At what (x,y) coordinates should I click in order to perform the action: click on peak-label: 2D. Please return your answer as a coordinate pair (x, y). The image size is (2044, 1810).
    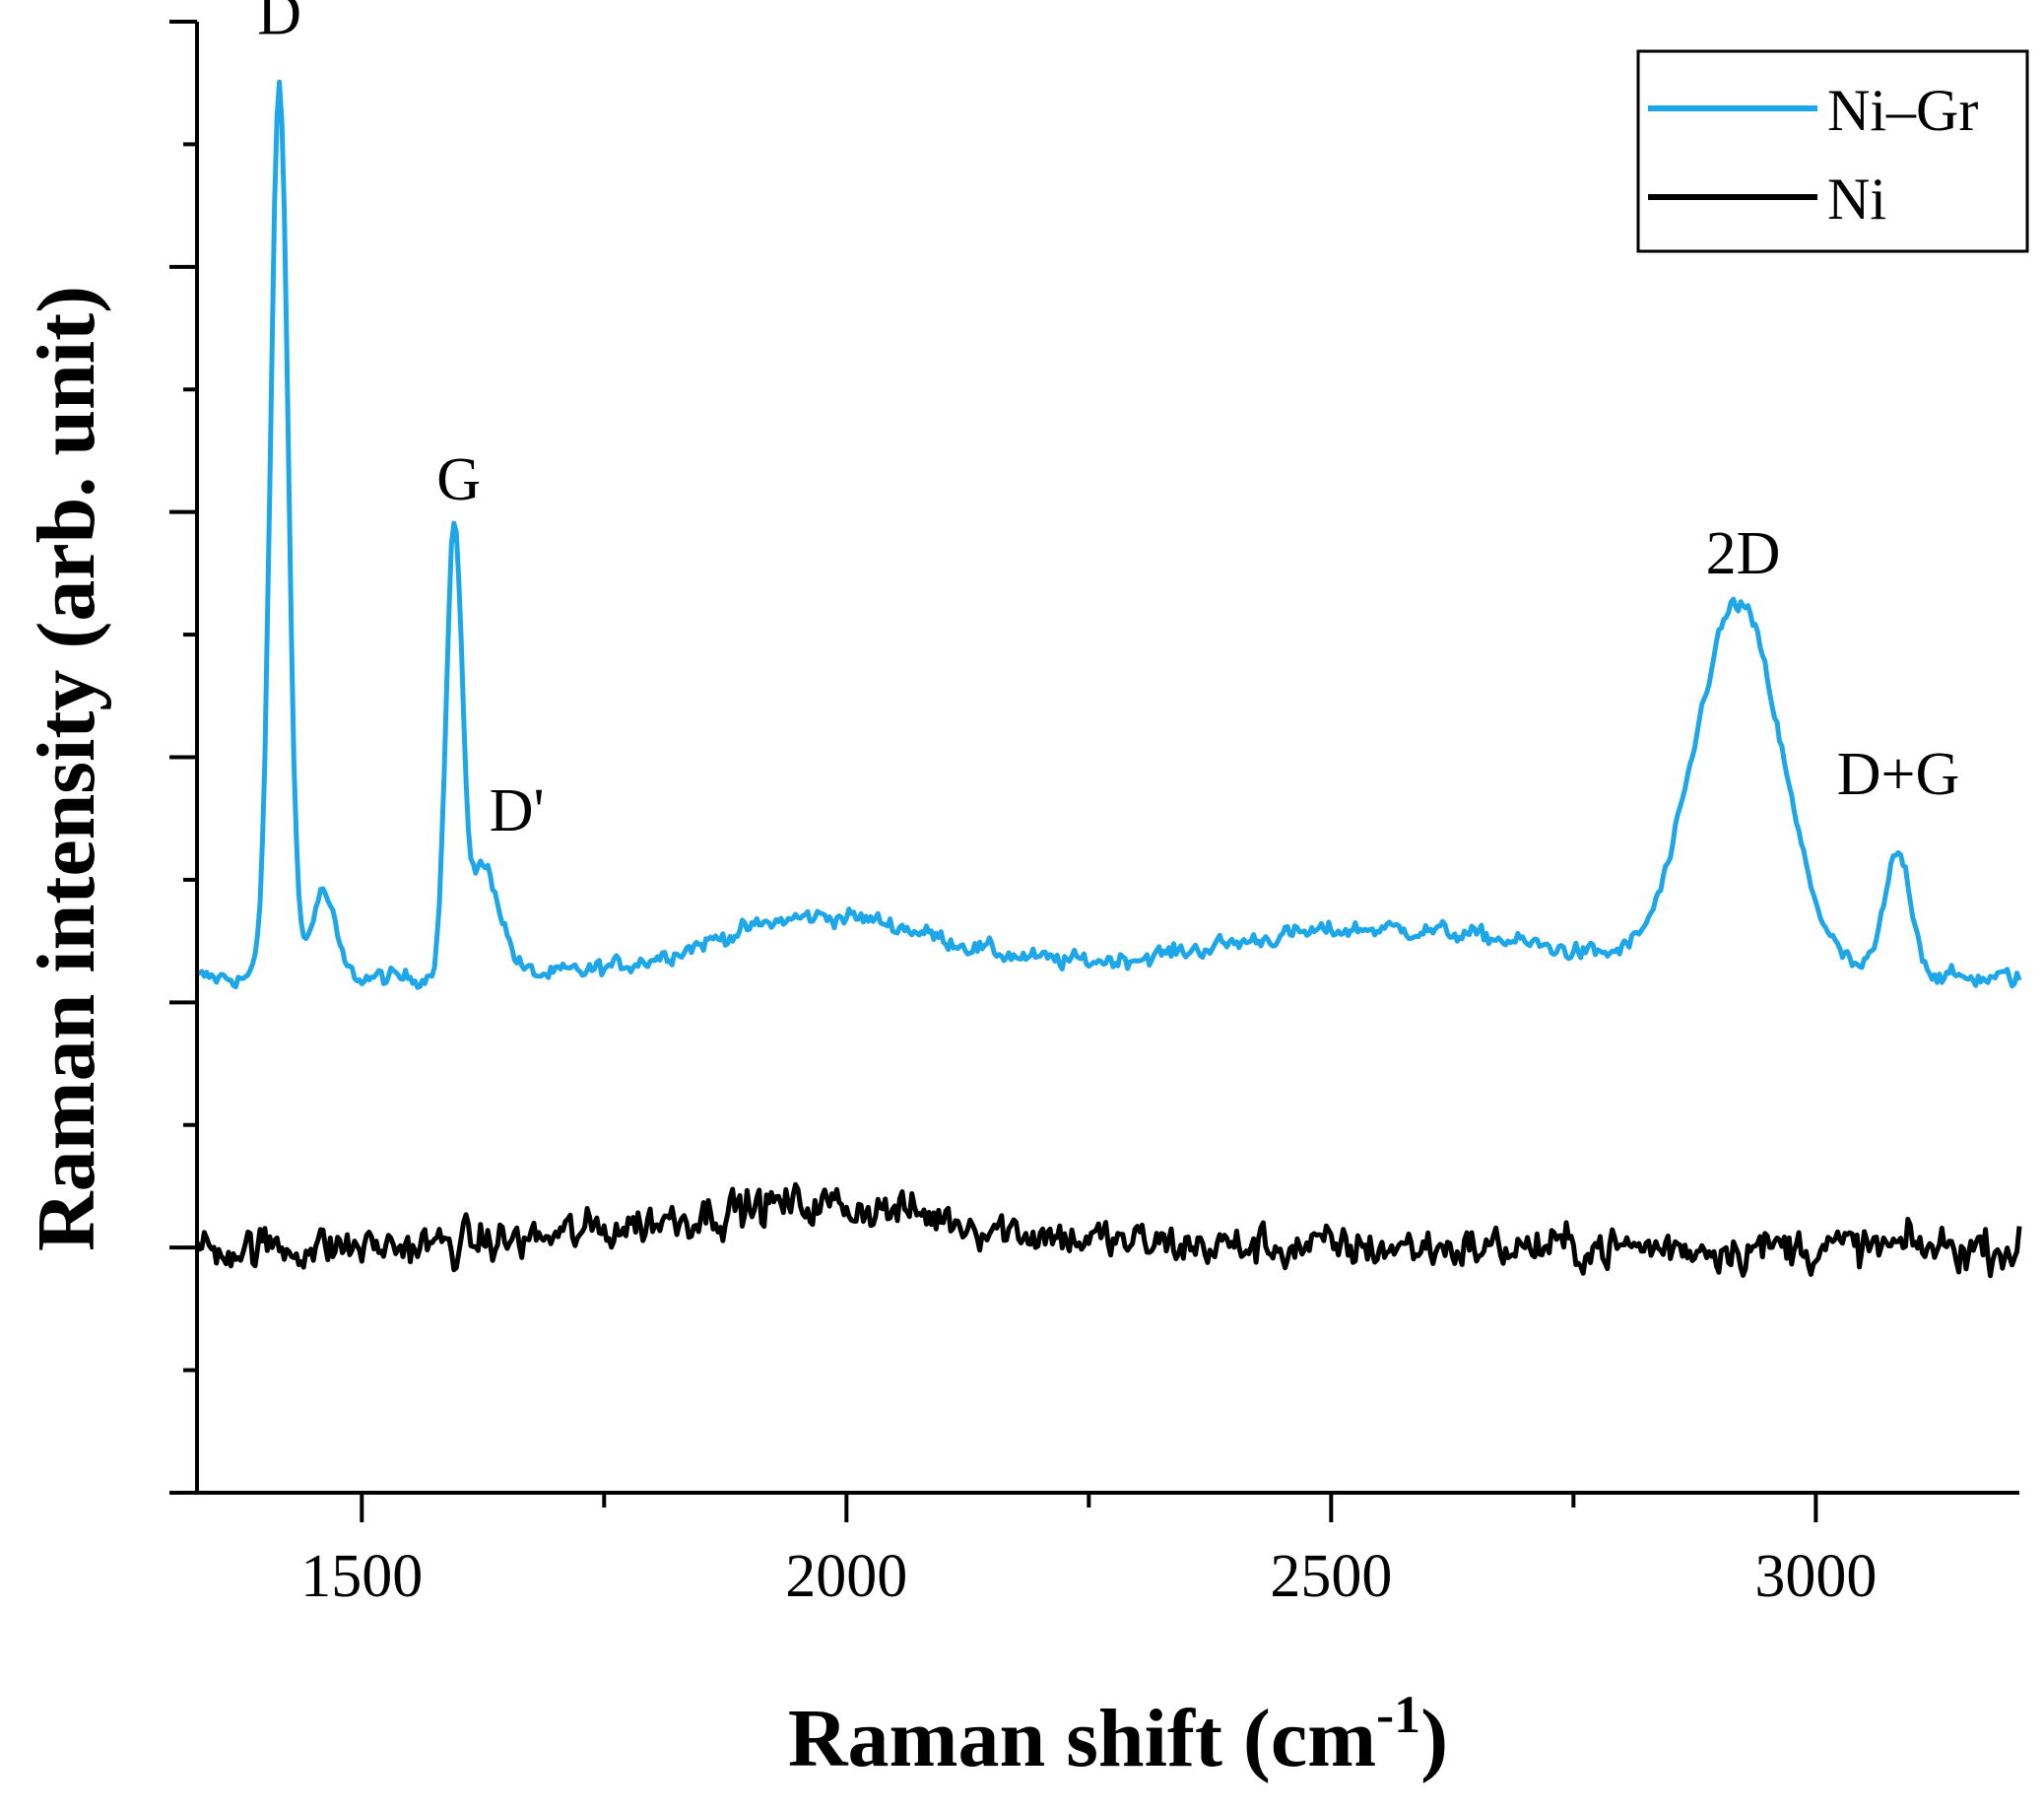
    Looking at the image, I should click on (1743, 553).